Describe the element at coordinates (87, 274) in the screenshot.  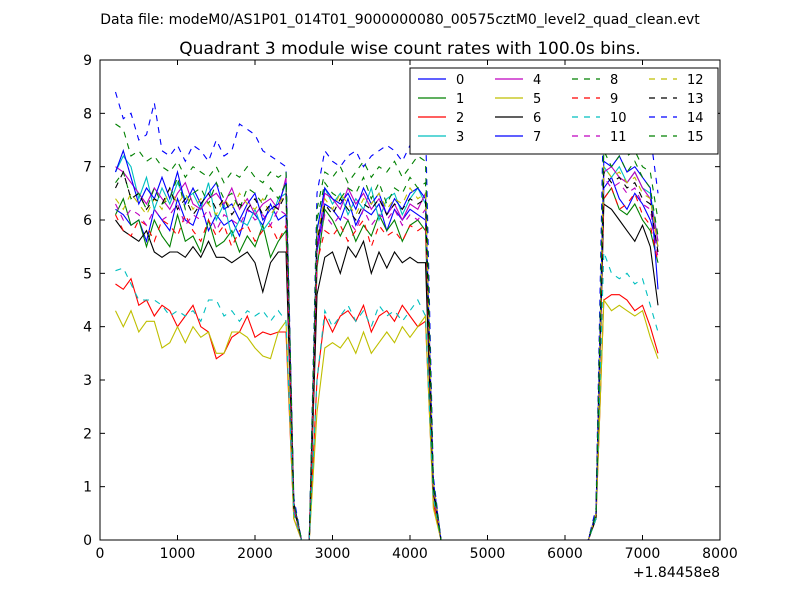
I see `y-tick-label: 5` at that location.